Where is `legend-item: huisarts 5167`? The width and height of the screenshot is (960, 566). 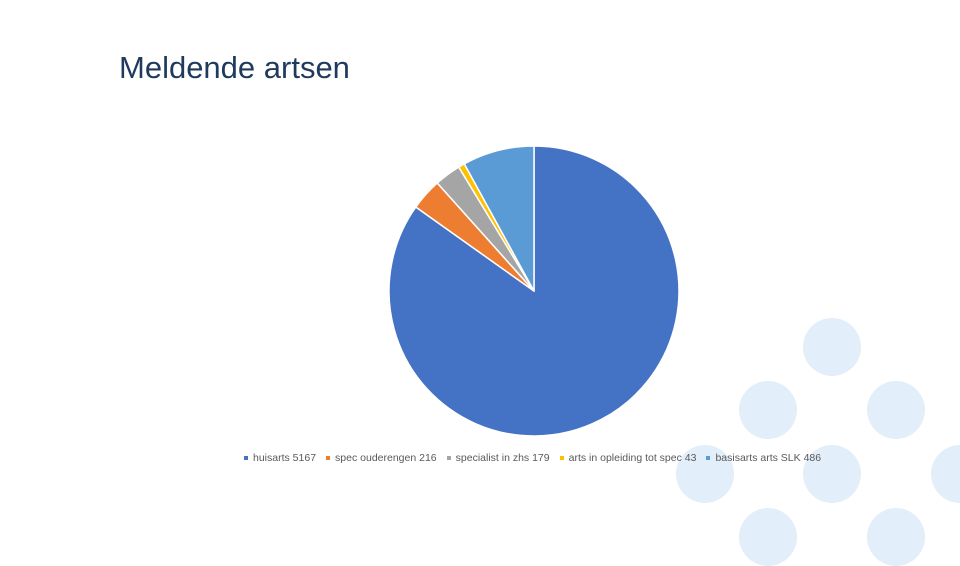
legend-item: huisarts 5167 is located at coordinates (280, 458).